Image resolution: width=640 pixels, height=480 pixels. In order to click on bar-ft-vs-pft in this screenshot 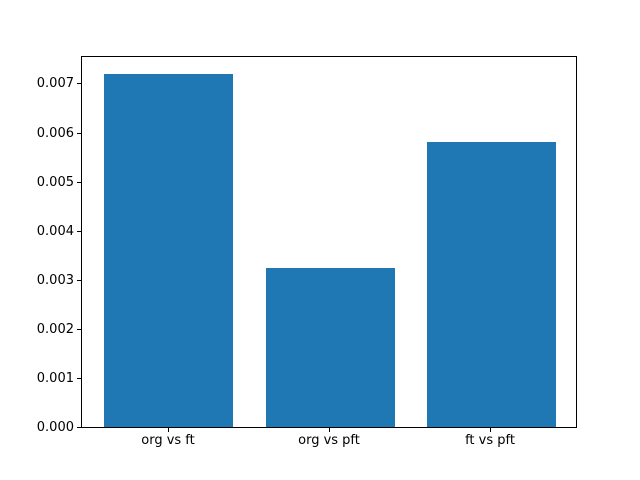, I will do `click(491, 284)`.